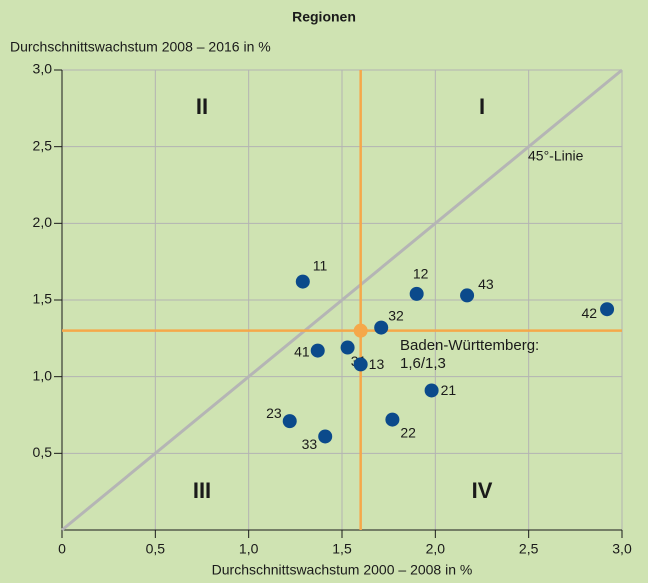  What do you see at coordinates (421, 274) in the screenshot?
I see `point-label: 12` at bounding box center [421, 274].